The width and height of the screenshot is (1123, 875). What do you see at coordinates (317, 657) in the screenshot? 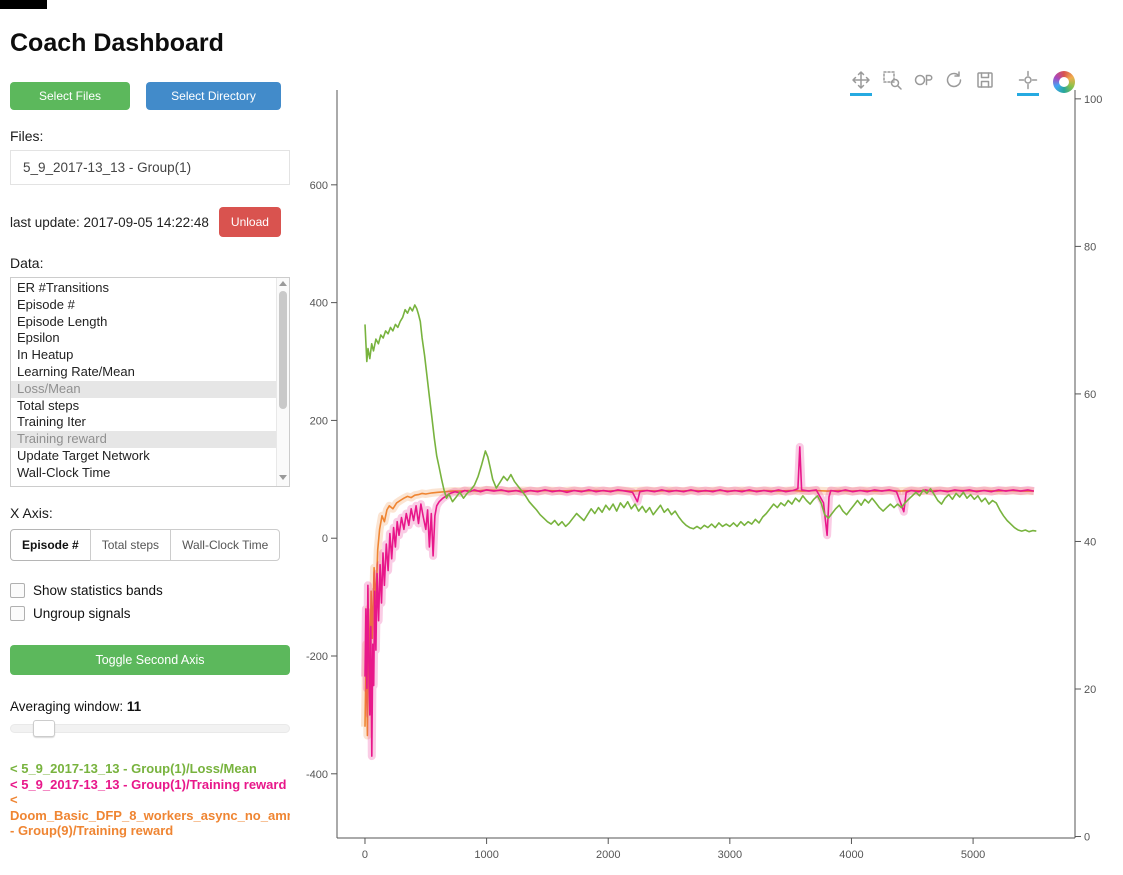
I see `y-left-tick-label: -200` at bounding box center [317, 657].